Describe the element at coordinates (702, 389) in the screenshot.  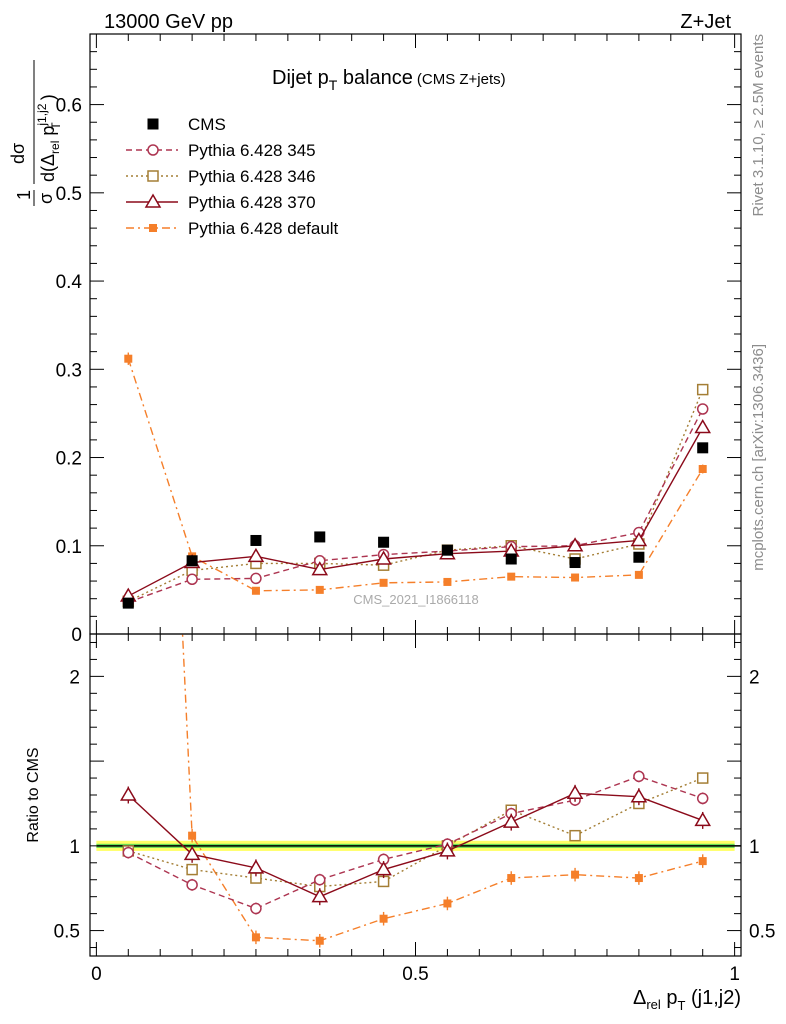
I see `point-p346` at that location.